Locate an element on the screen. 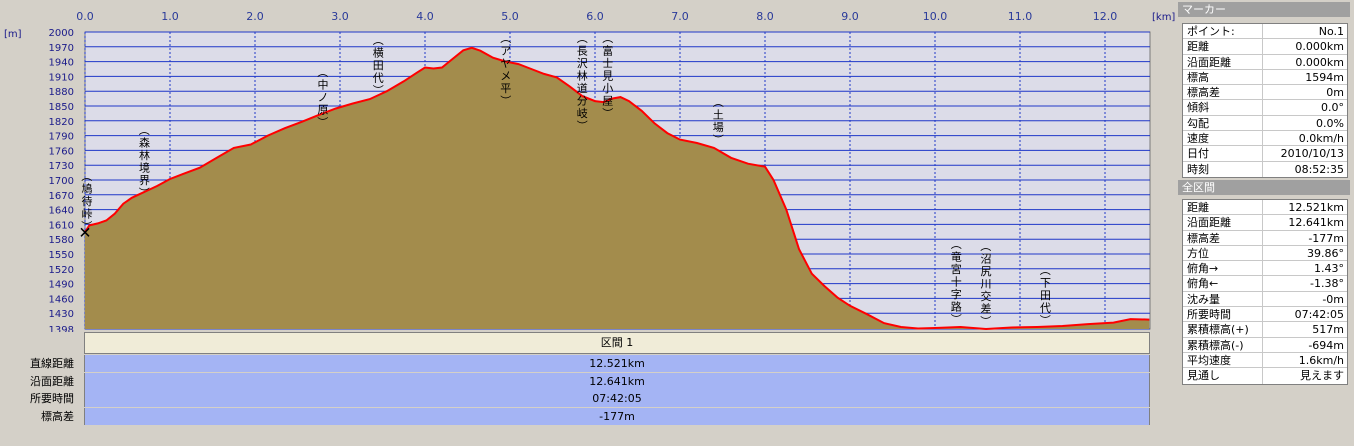 The width and height of the screenshot is (1354, 446). panel-row: 見通し 見えます is located at coordinates (1265, 376).